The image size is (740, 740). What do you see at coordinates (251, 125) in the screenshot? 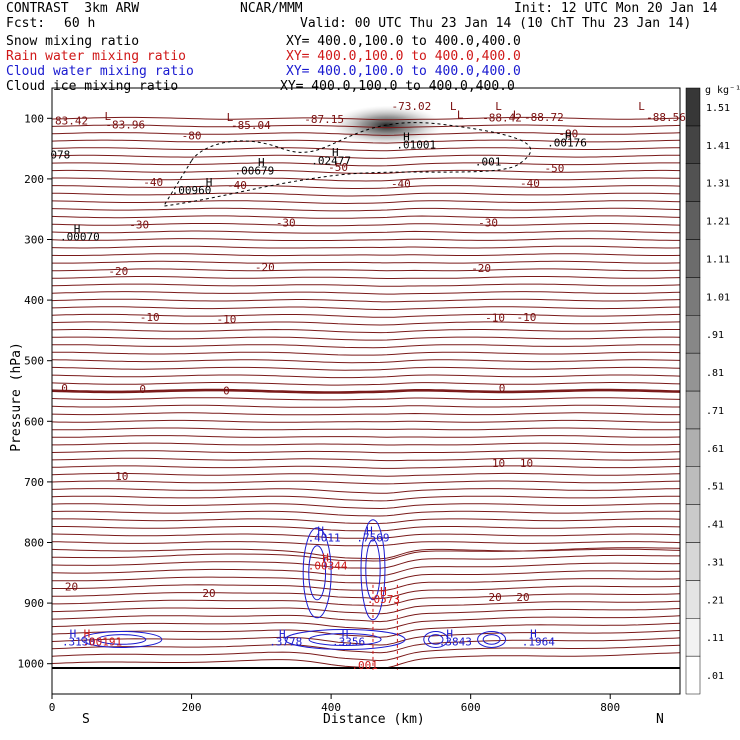
I see `extremum-label: -85.04` at bounding box center [251, 125].